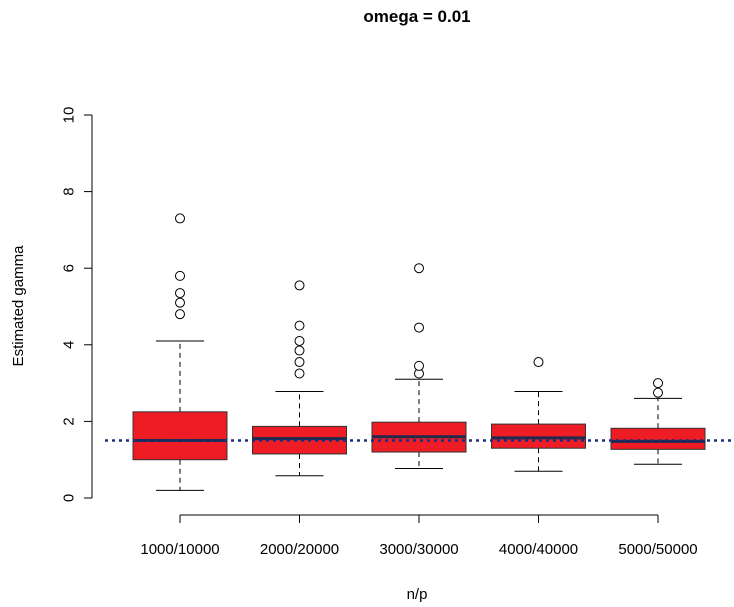 The image size is (734, 607). What do you see at coordinates (417, 594) in the screenshot?
I see `x-axis-label: n/p` at bounding box center [417, 594].